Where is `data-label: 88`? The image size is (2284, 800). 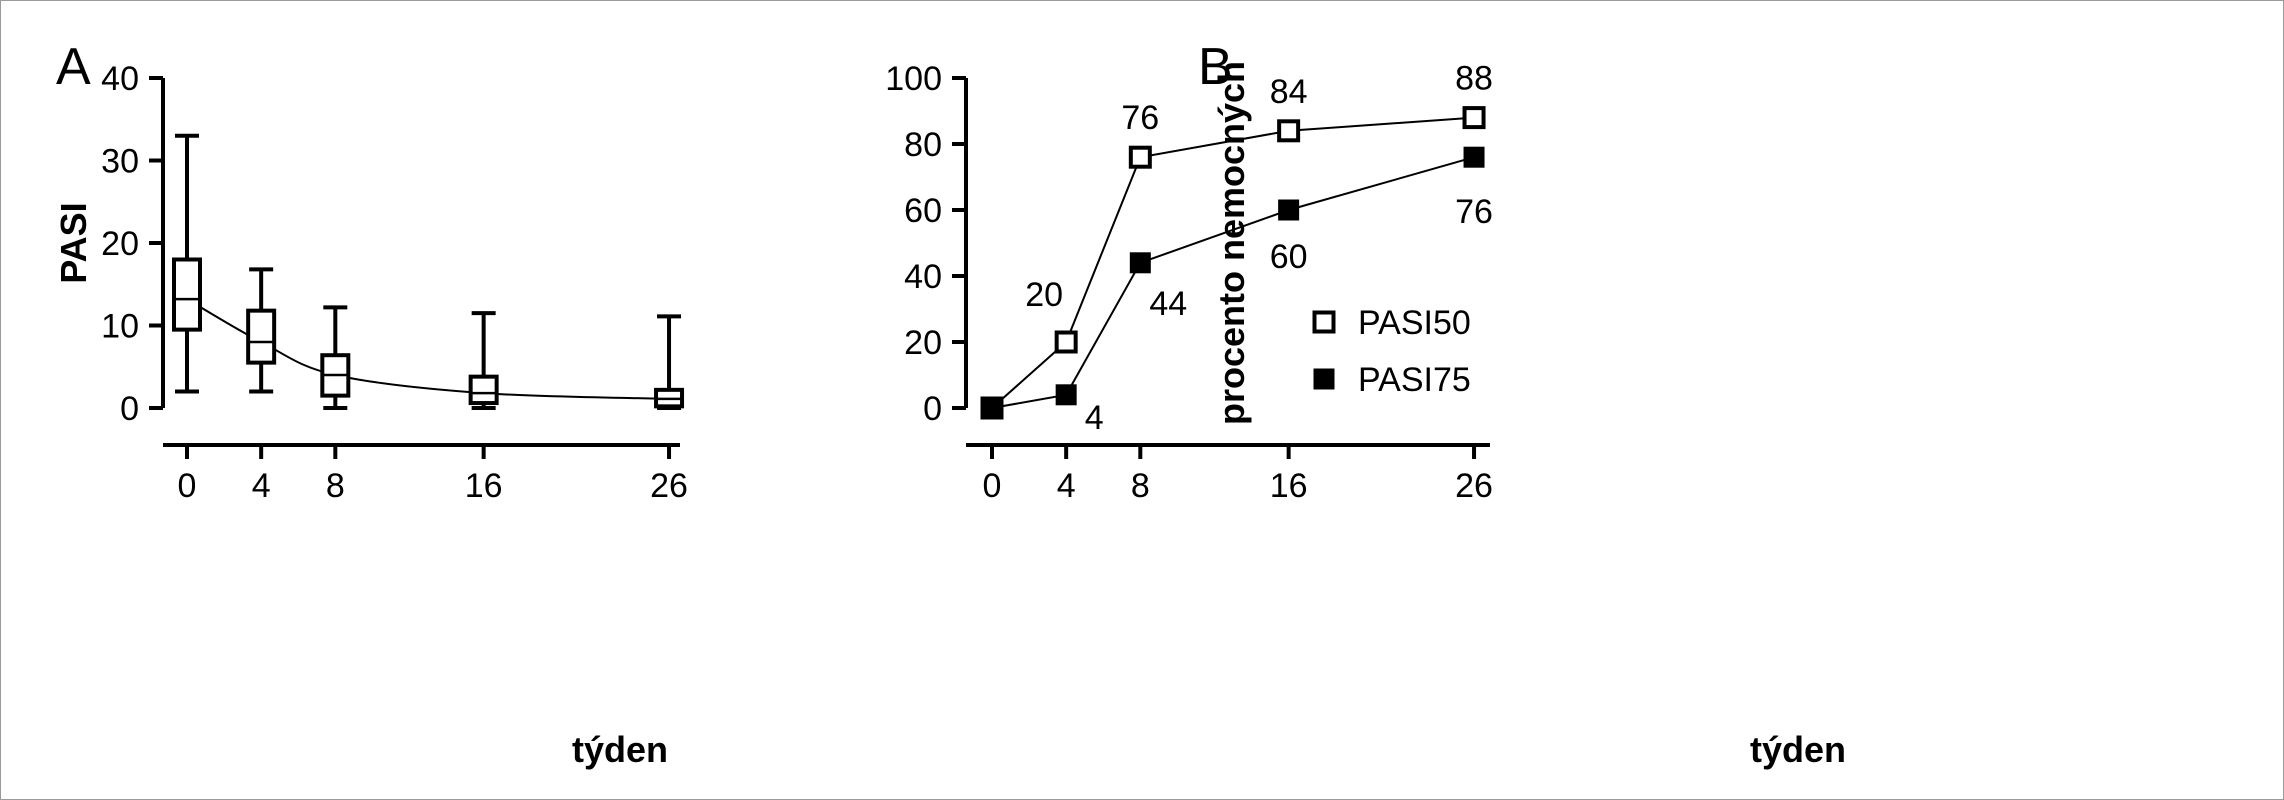 data-label: 88 is located at coordinates (1474, 79).